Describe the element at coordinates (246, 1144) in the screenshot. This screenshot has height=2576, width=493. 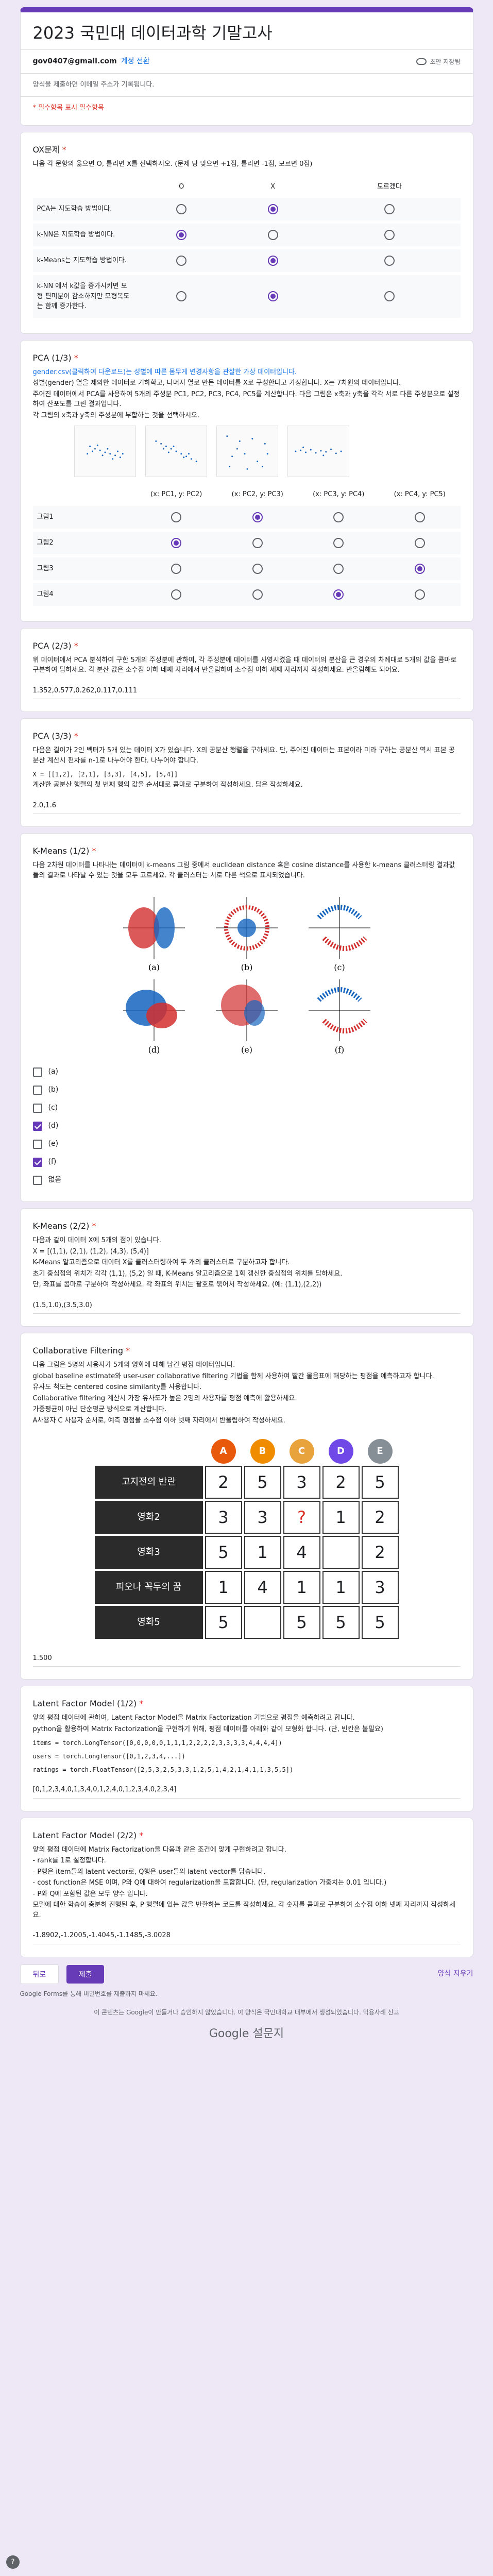
I see `checkbox-option: (e)` at that location.